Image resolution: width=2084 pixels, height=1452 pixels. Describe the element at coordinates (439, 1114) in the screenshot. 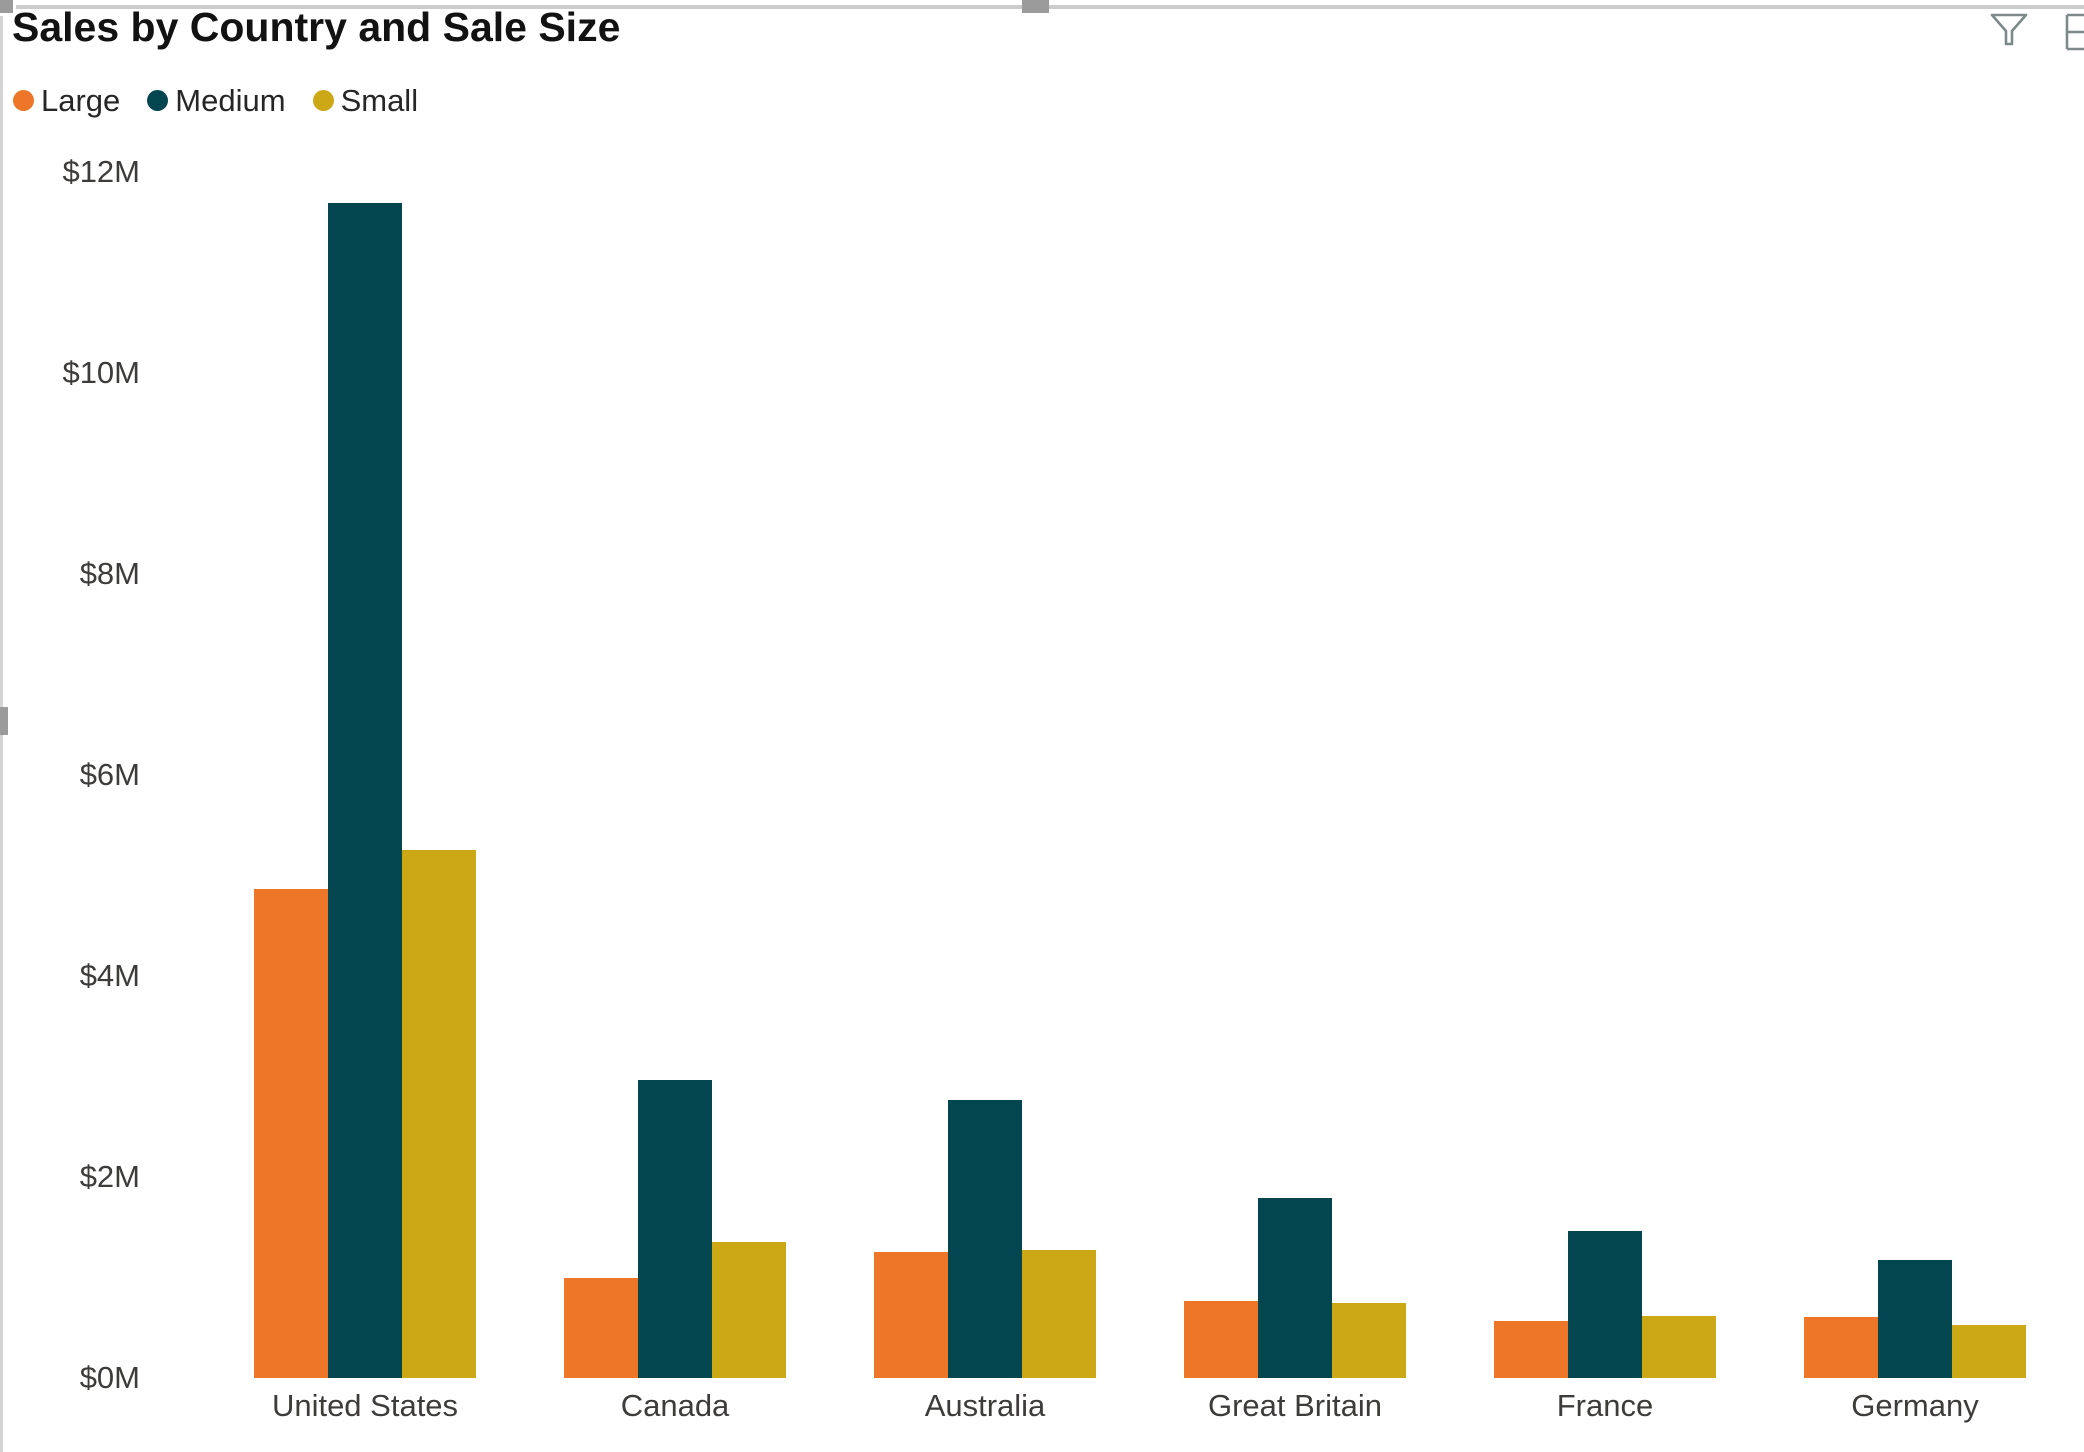

I see `bar-small-united-states` at that location.